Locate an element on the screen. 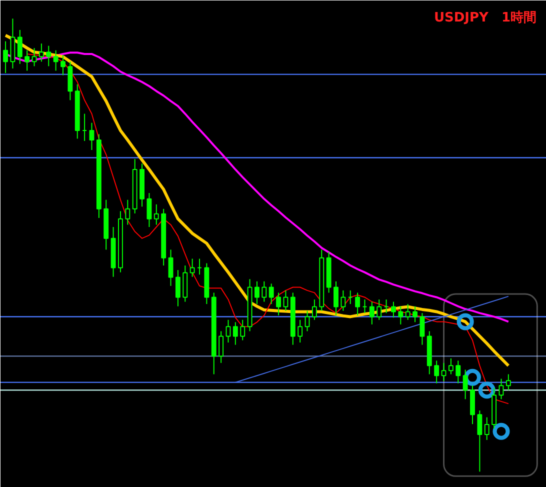 This screenshot has width=546, height=487. chart-title: USDJPY 1時間 is located at coordinates (485, 18).